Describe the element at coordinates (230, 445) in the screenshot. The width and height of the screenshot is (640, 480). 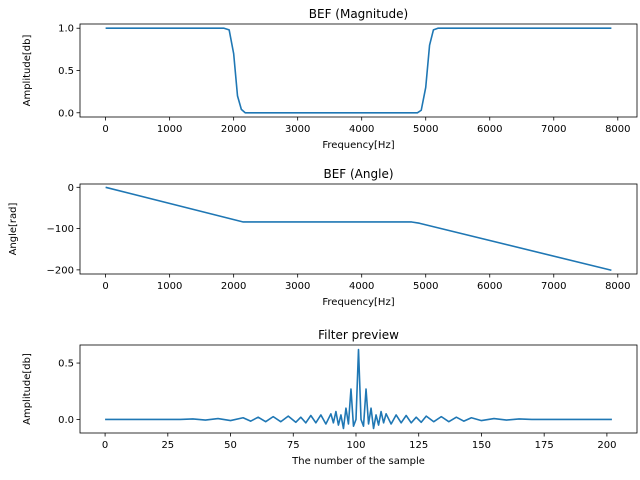
I see `x-tick-label: 50` at that location.